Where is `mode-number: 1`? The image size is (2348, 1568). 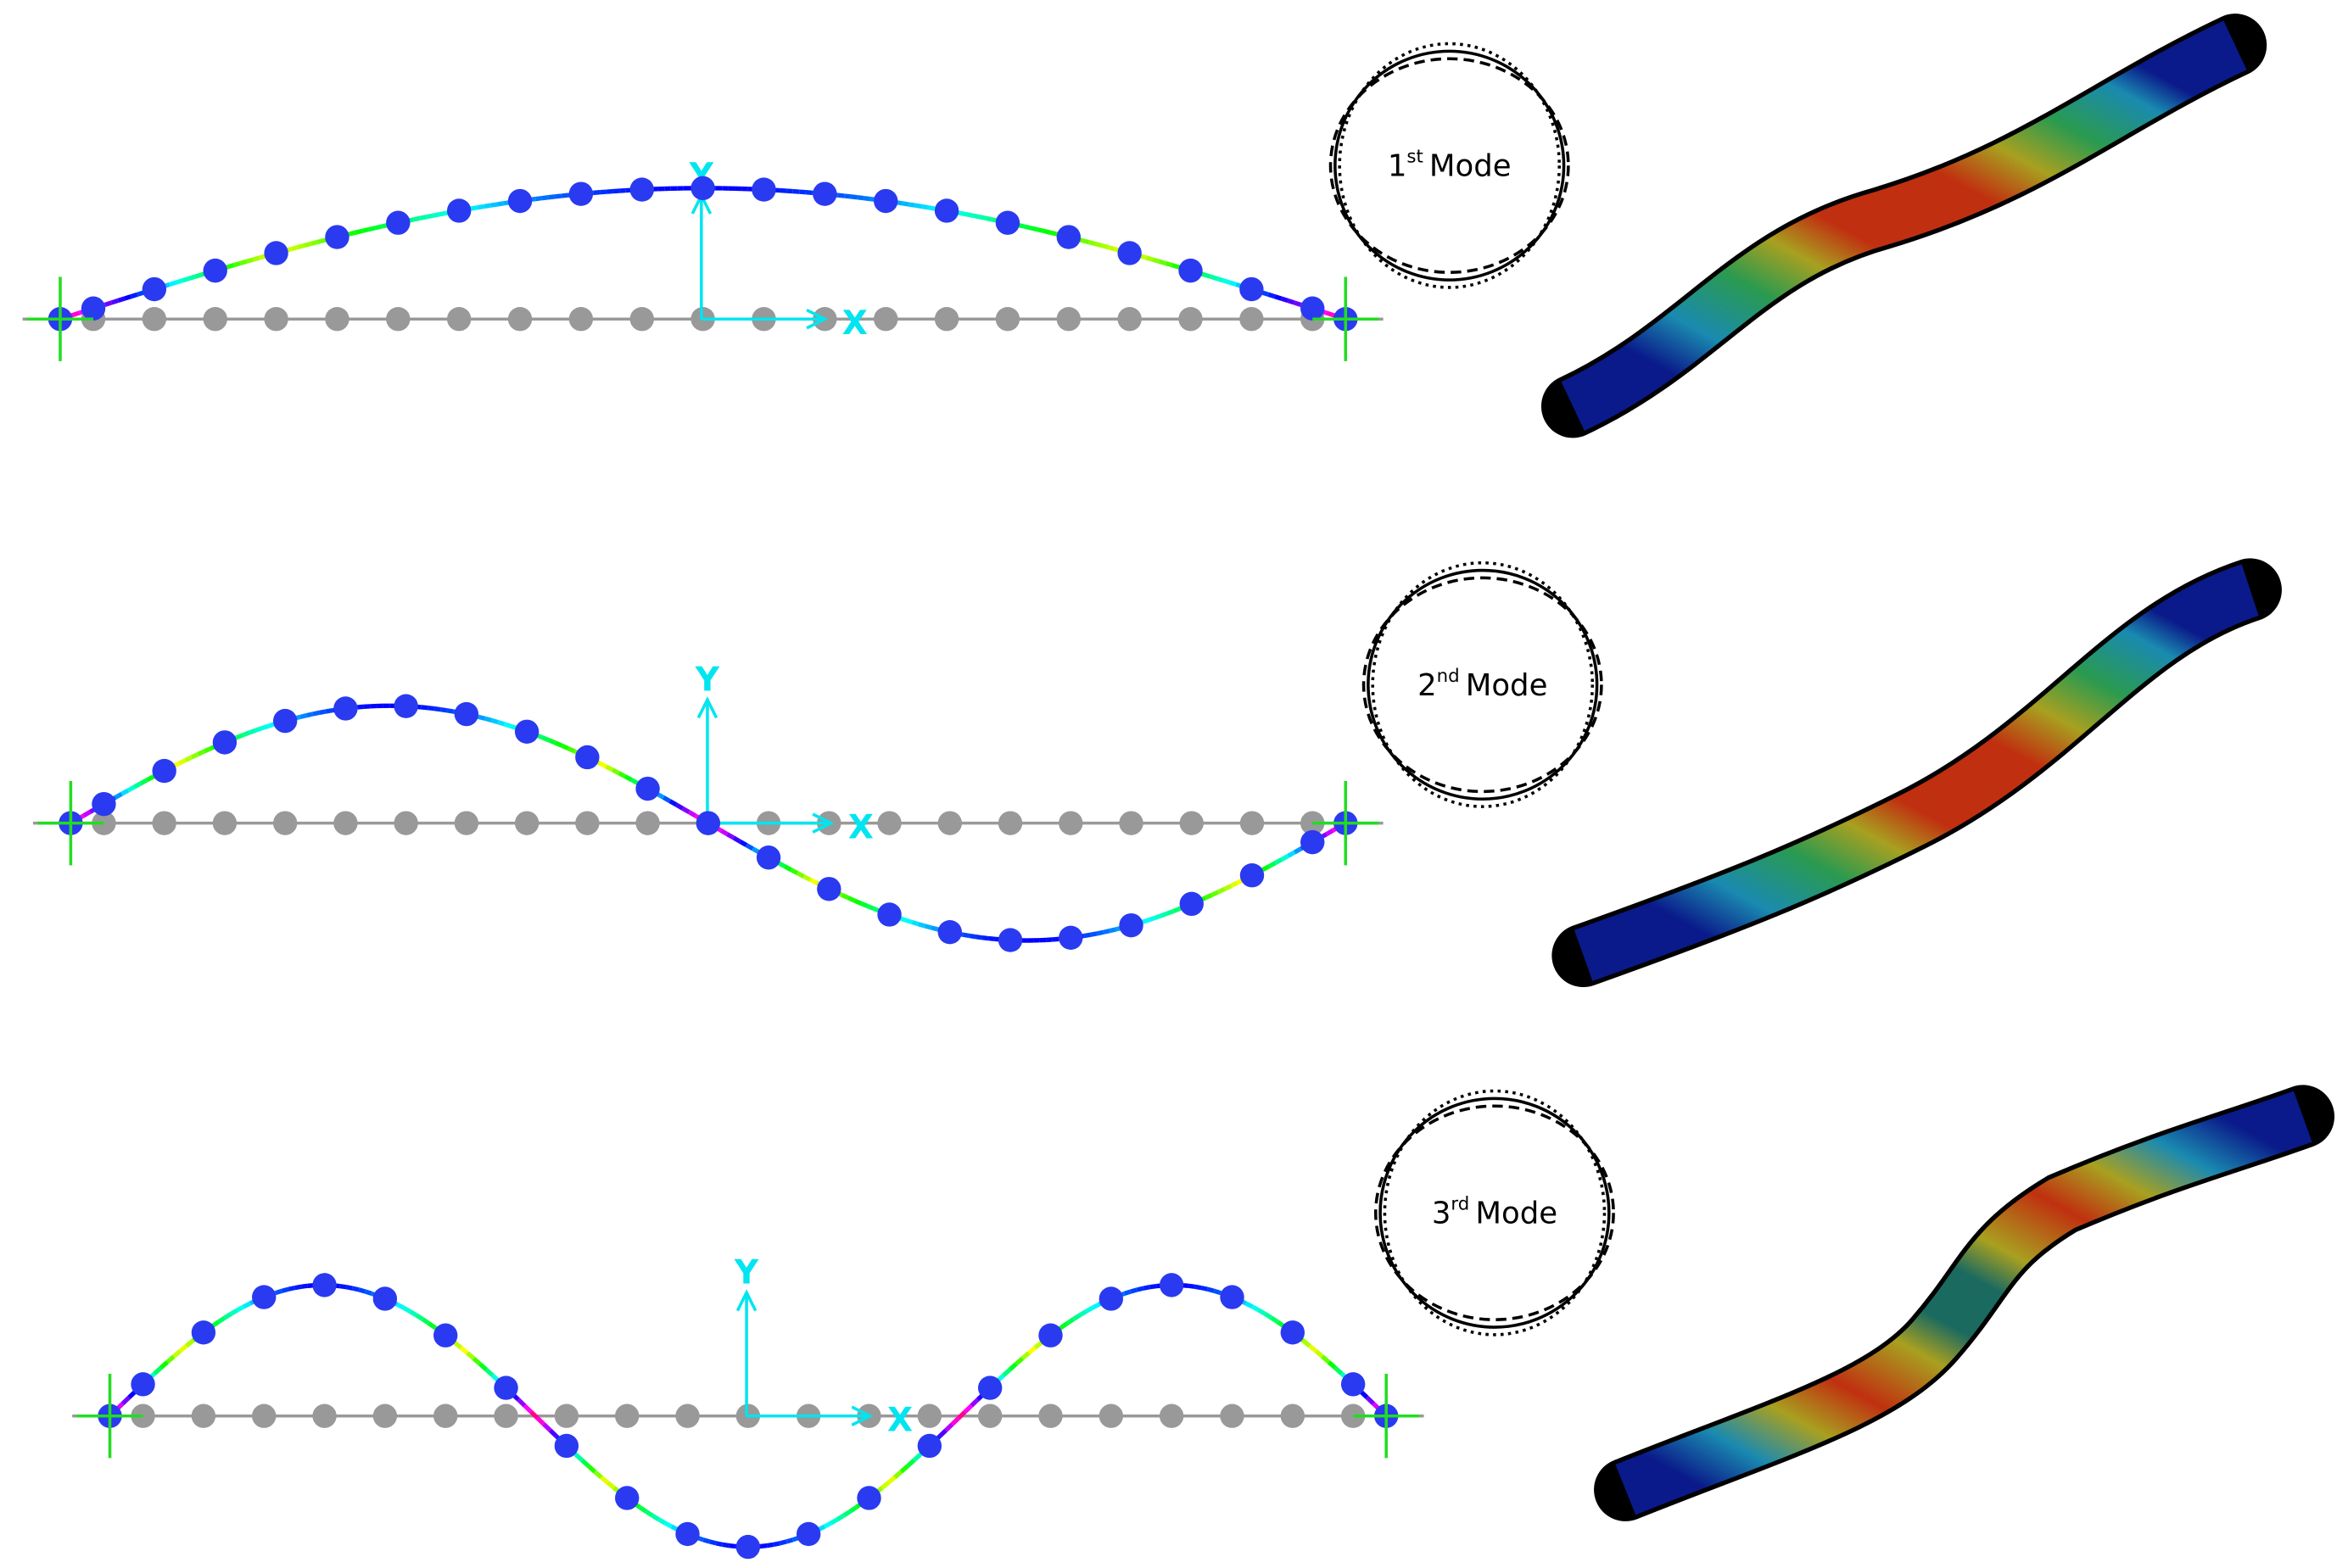
mode-number: 1 is located at coordinates (1397, 167).